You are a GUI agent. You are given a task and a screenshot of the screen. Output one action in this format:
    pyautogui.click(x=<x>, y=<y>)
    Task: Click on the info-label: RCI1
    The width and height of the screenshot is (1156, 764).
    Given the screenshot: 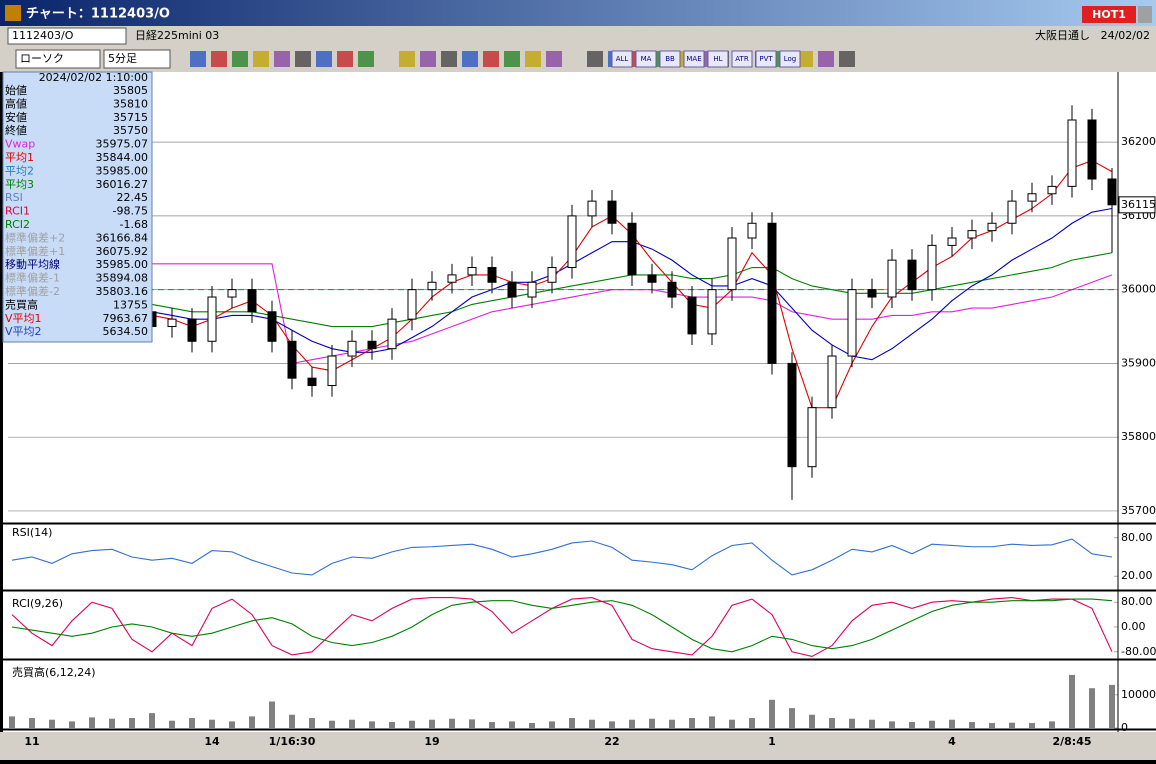 What is the action you would take?
    pyautogui.click(x=17, y=211)
    